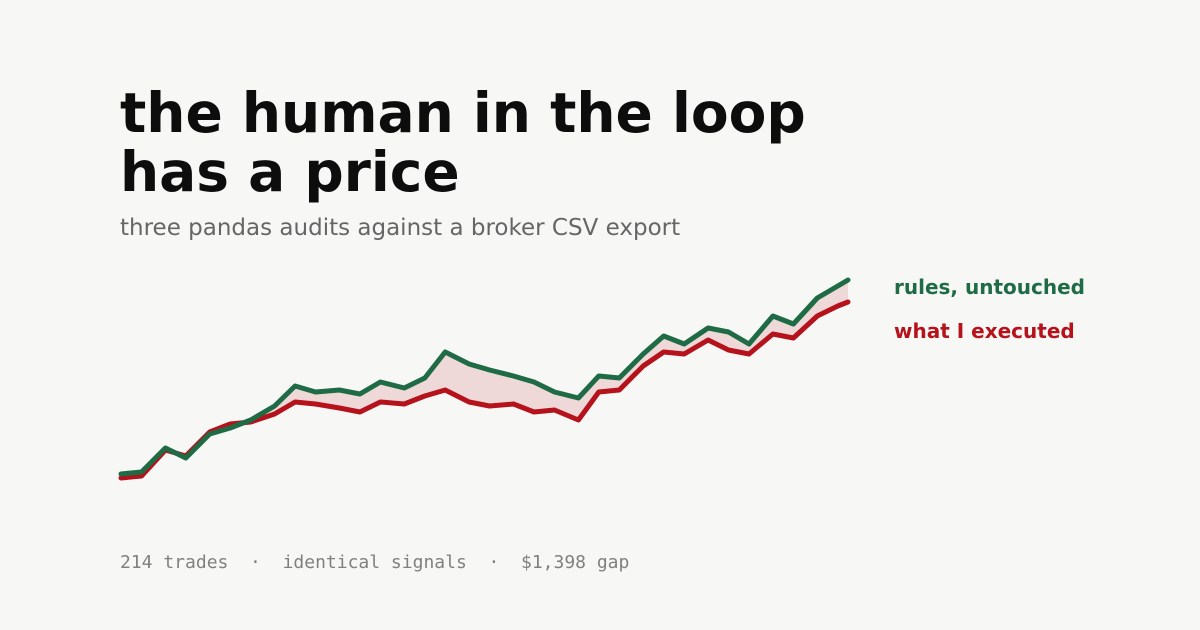 Image resolution: width=1200 pixels, height=630 pixels. I want to click on legend-rules: rules, untouched, so click(989, 287).